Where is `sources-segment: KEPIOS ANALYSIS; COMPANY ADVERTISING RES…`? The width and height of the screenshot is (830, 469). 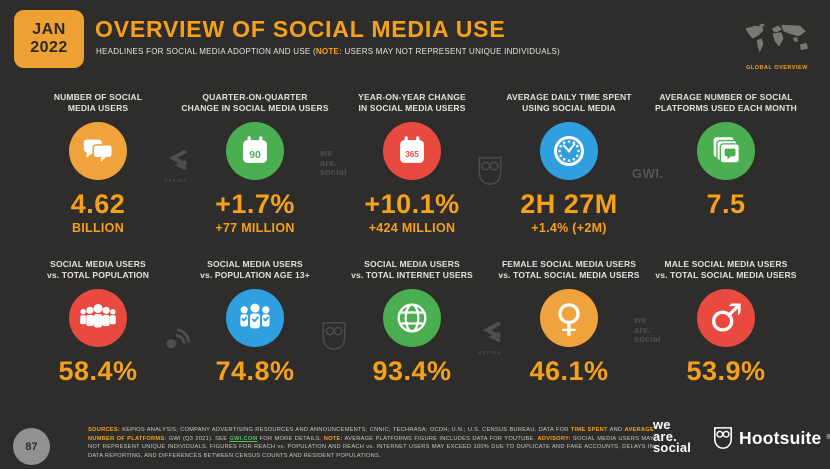 sources-segment: KEPIOS ANALYSIS; COMPANY ADVERTISING RES… is located at coordinates (345, 430).